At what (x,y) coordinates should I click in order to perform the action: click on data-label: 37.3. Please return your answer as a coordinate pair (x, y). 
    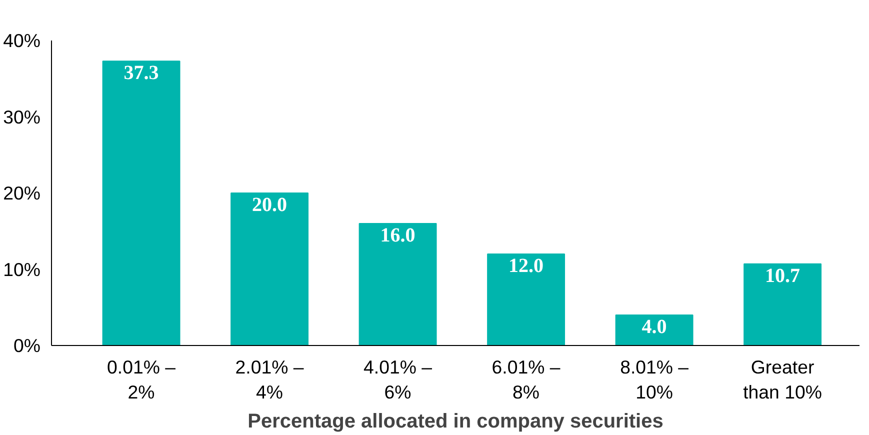
    Looking at the image, I should click on (141, 73).